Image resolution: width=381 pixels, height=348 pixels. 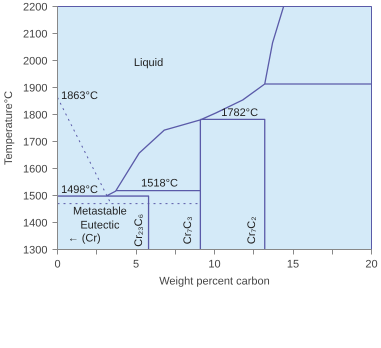 What do you see at coordinates (239, 112) in the screenshot?
I see `annotation: 1782°C` at bounding box center [239, 112].